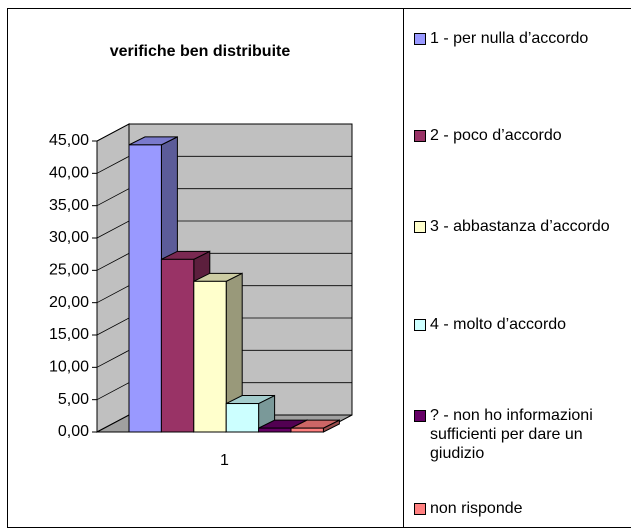 The image size is (631, 528). I want to click on legend-label: 1 - per nulla d’accordo, so click(509, 38).